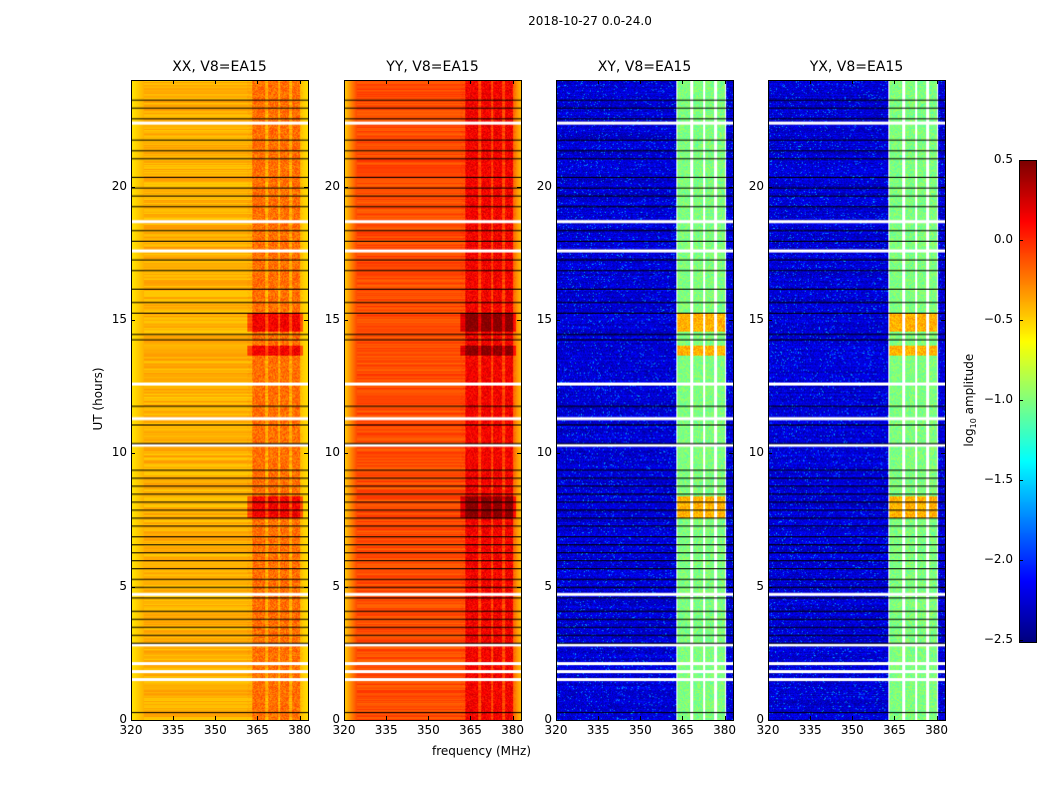 The image size is (1050, 800). I want to click on colorbar-tick-label: −1.5, so click(998, 479).